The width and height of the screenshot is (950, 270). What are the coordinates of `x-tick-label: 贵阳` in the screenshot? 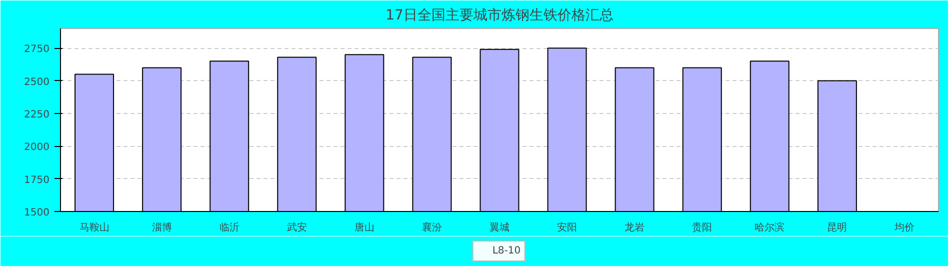 It's located at (702, 228).